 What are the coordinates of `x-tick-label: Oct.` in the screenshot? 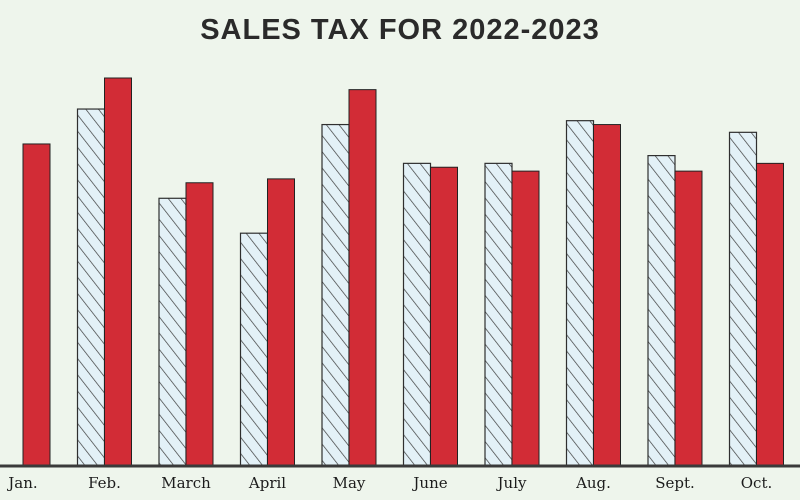 It's located at (757, 483).